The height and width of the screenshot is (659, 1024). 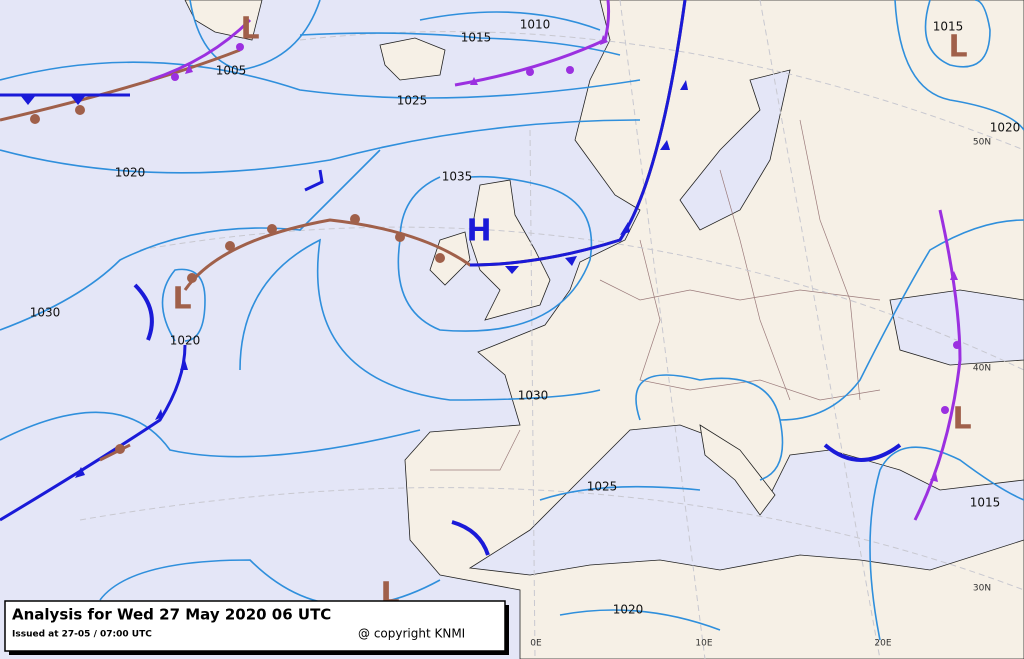 I want to click on issued-time: Issued at 27-05 / 07:00 UTC, so click(x=82, y=635).